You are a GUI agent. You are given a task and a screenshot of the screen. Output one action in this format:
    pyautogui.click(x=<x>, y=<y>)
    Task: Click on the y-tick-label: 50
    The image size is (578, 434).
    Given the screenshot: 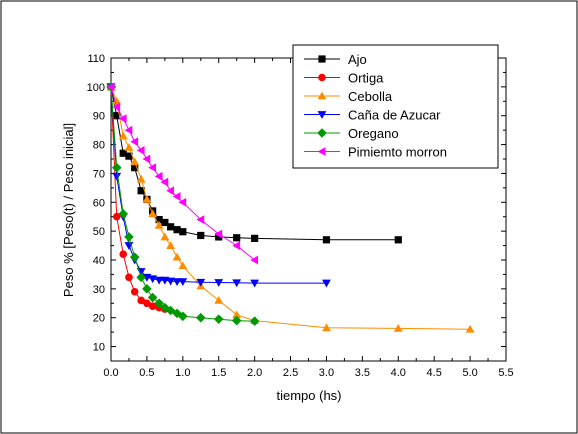 What is the action you would take?
    pyautogui.click(x=99, y=232)
    